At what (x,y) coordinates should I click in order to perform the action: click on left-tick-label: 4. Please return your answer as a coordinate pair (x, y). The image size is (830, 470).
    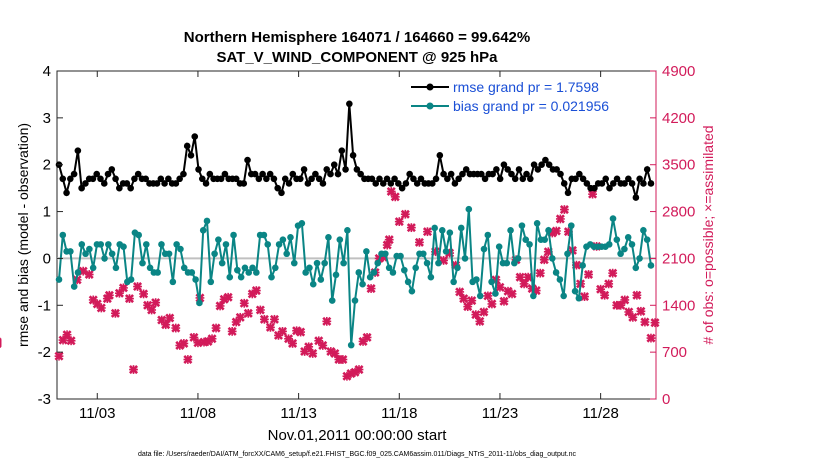
    Looking at the image, I should click on (47, 71).